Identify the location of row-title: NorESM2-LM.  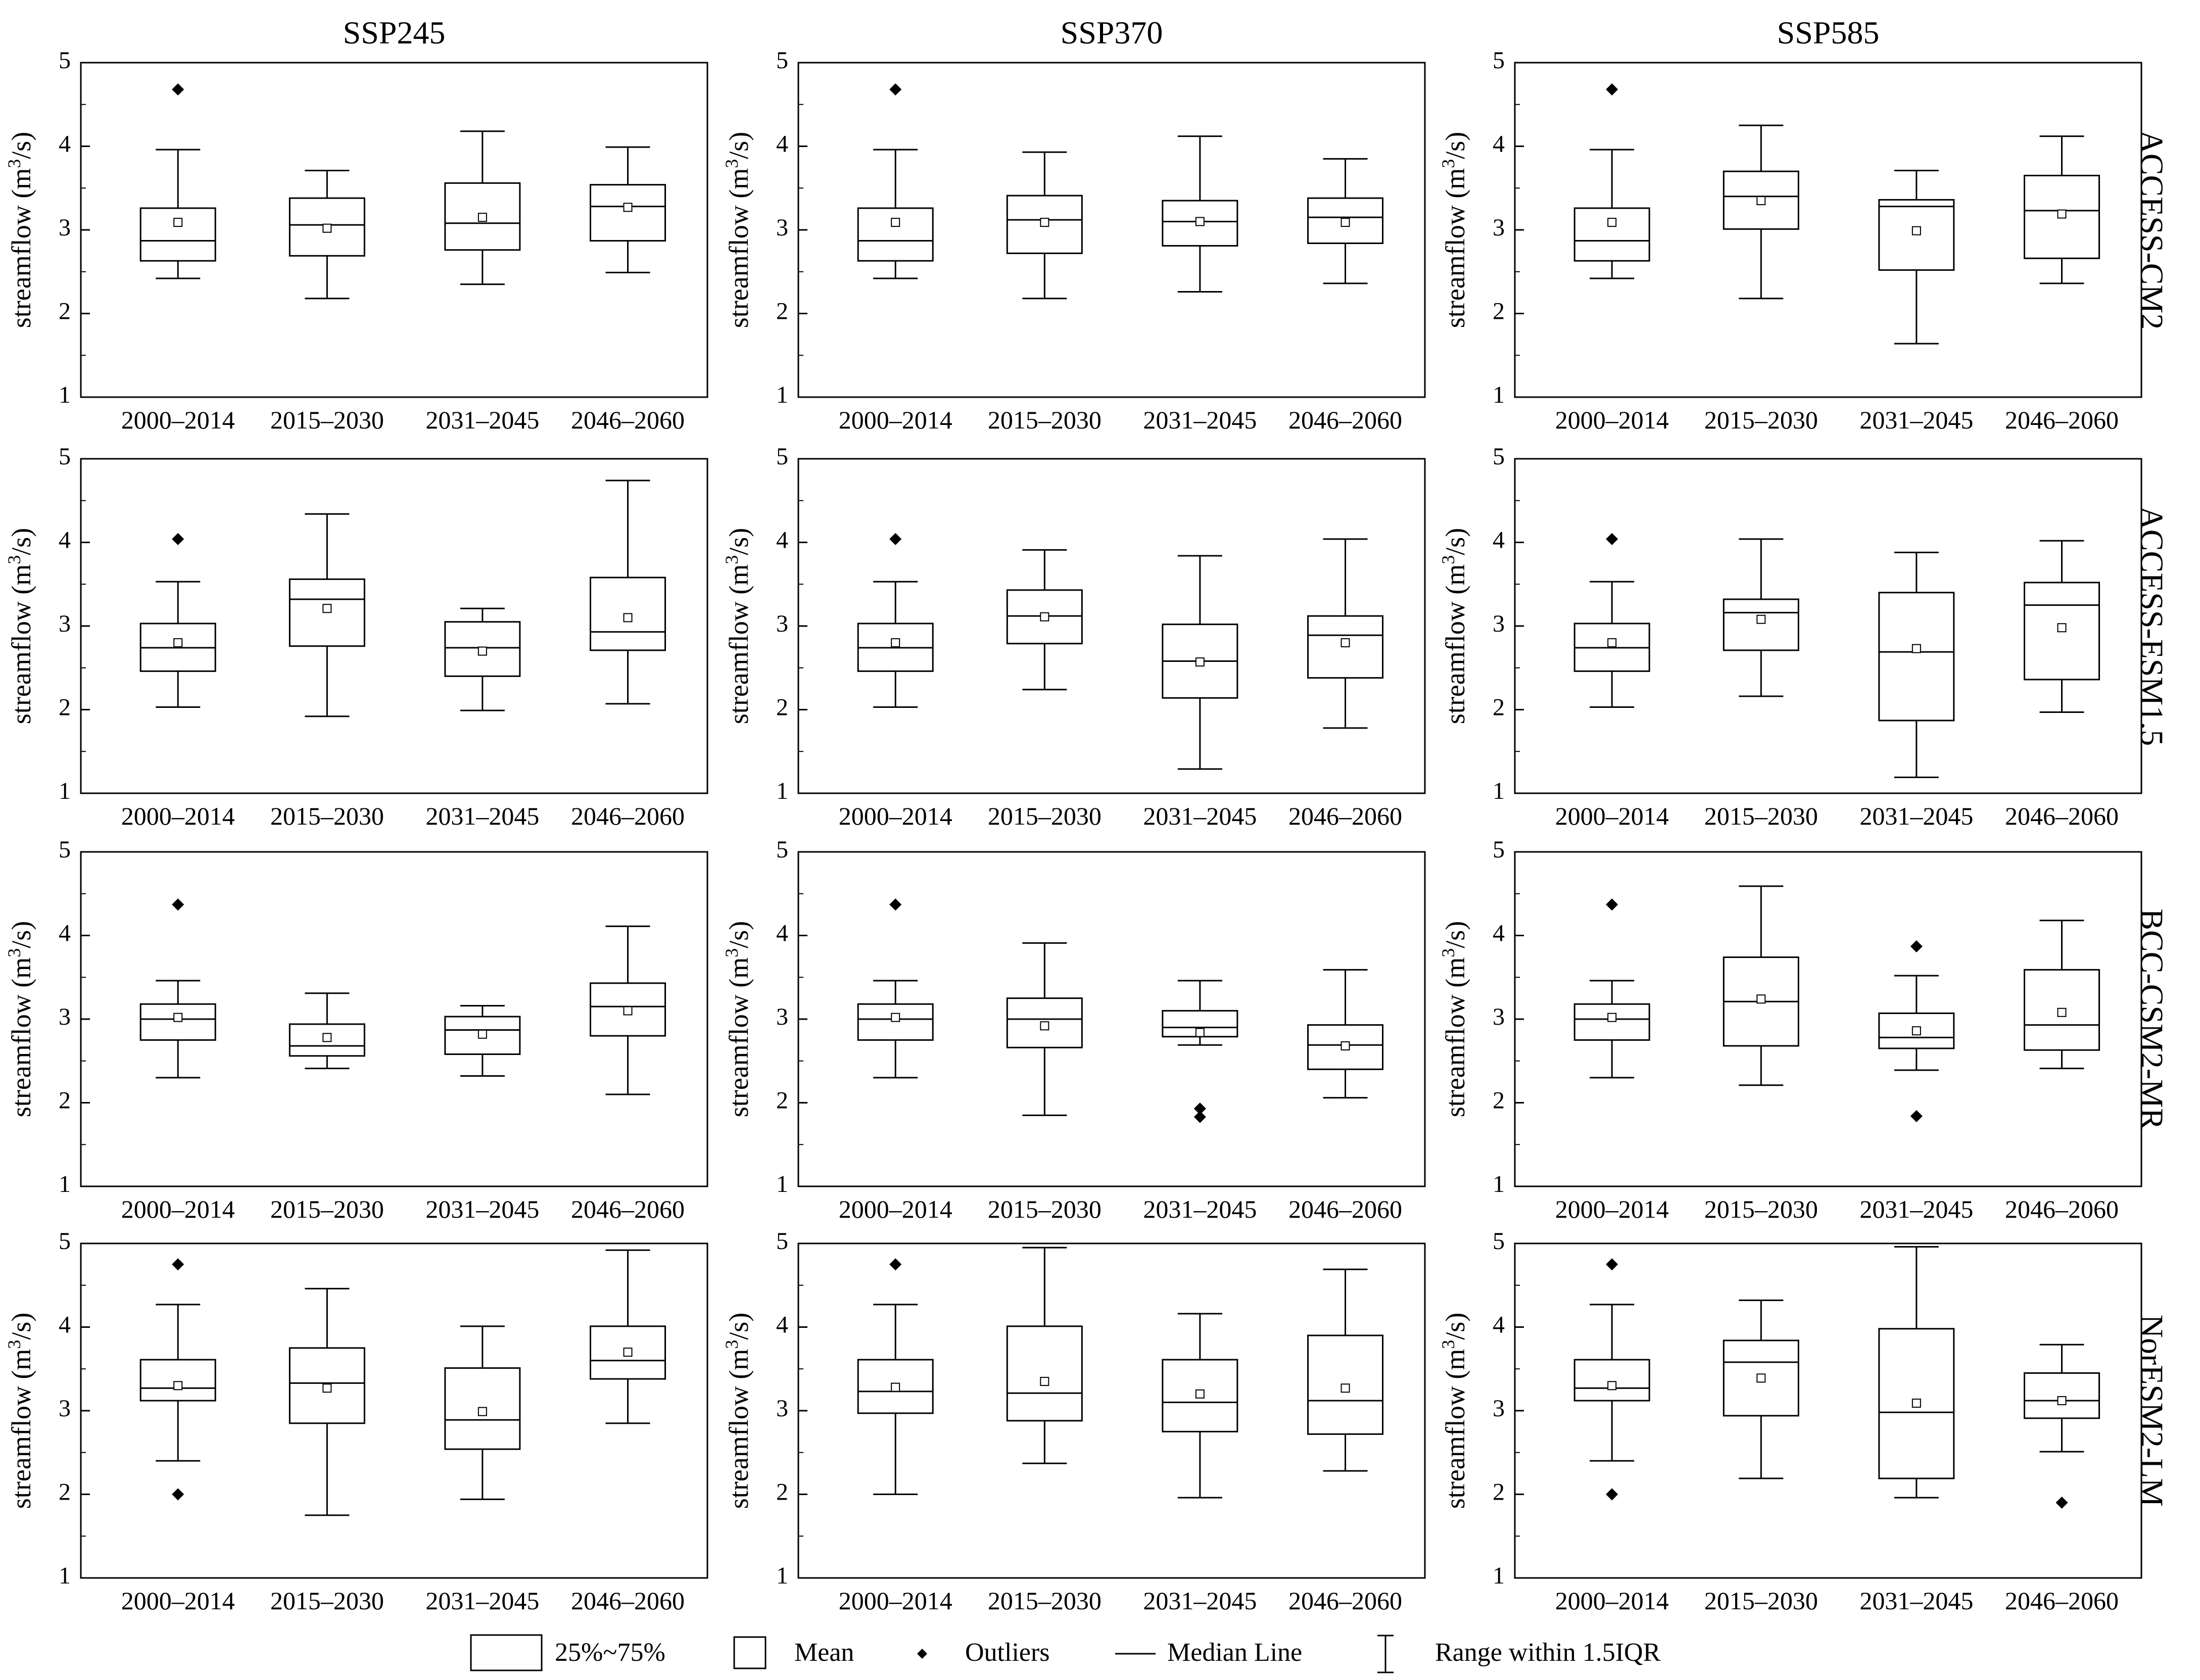
(2152, 1411).